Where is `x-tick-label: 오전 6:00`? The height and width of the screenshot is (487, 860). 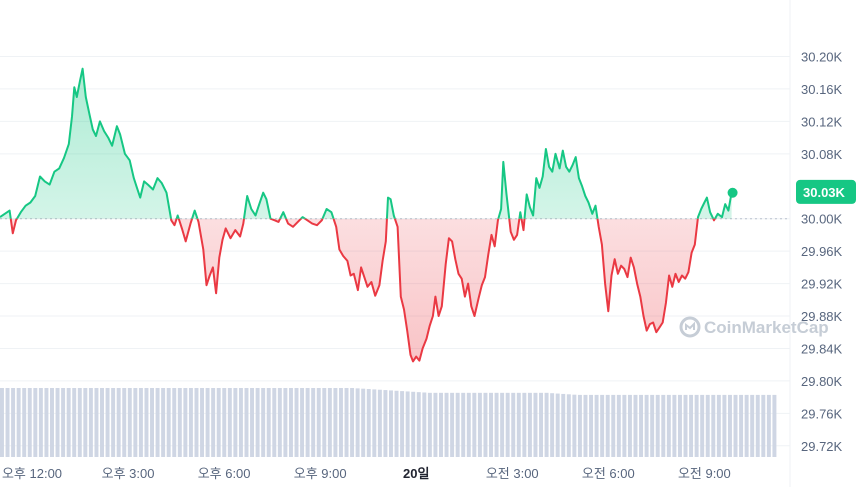
x-tick-label: 오전 6:00 is located at coordinates (608, 473).